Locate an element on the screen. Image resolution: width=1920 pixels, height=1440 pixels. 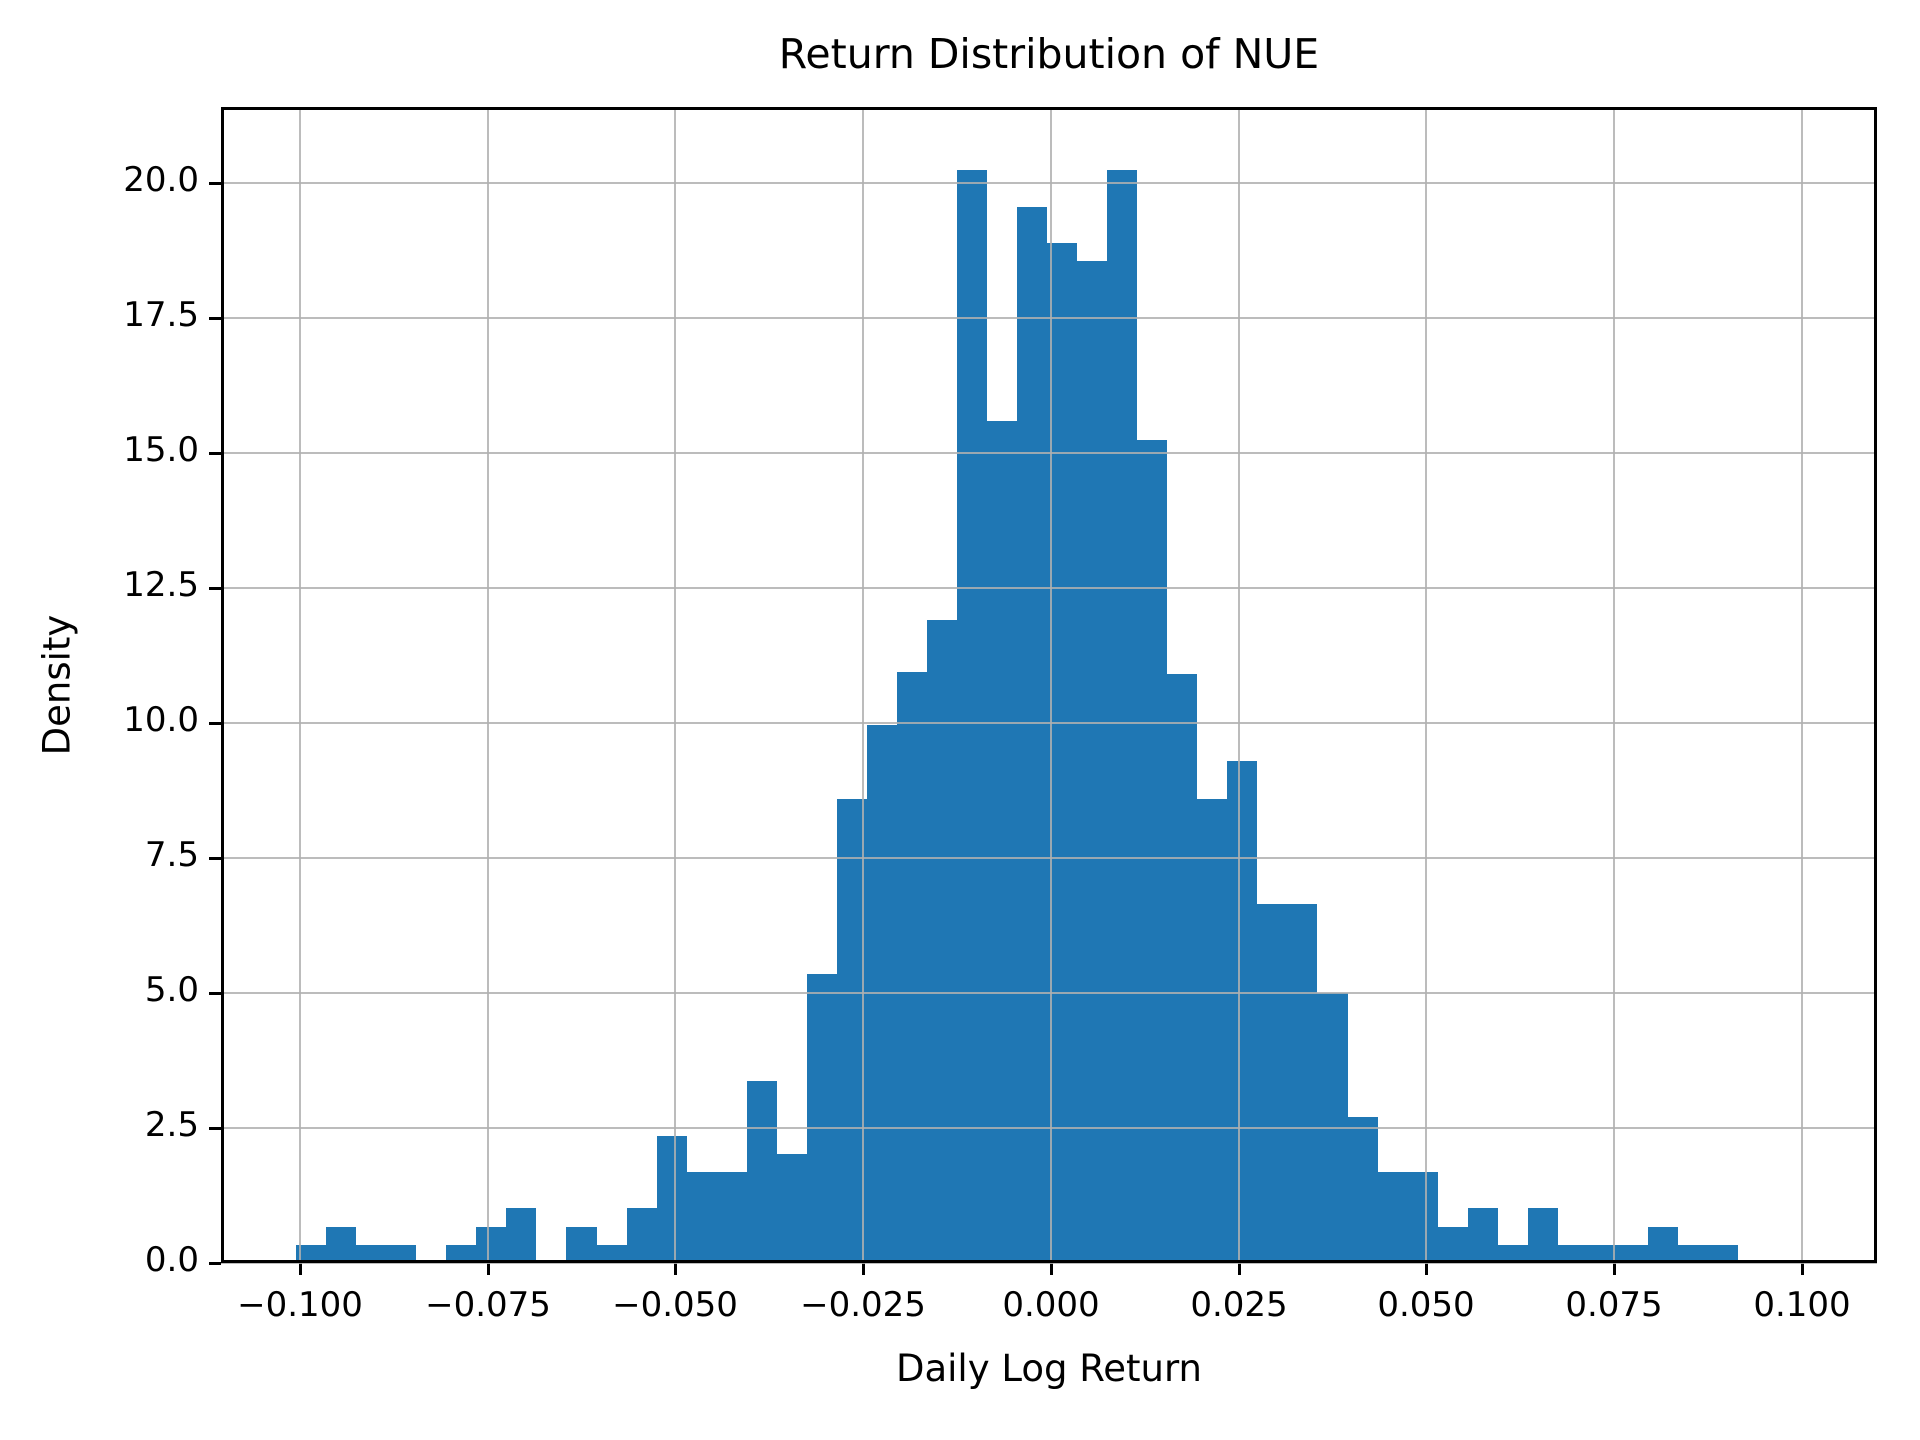
y-tick-label: 5.0 is located at coordinates (171, 990).